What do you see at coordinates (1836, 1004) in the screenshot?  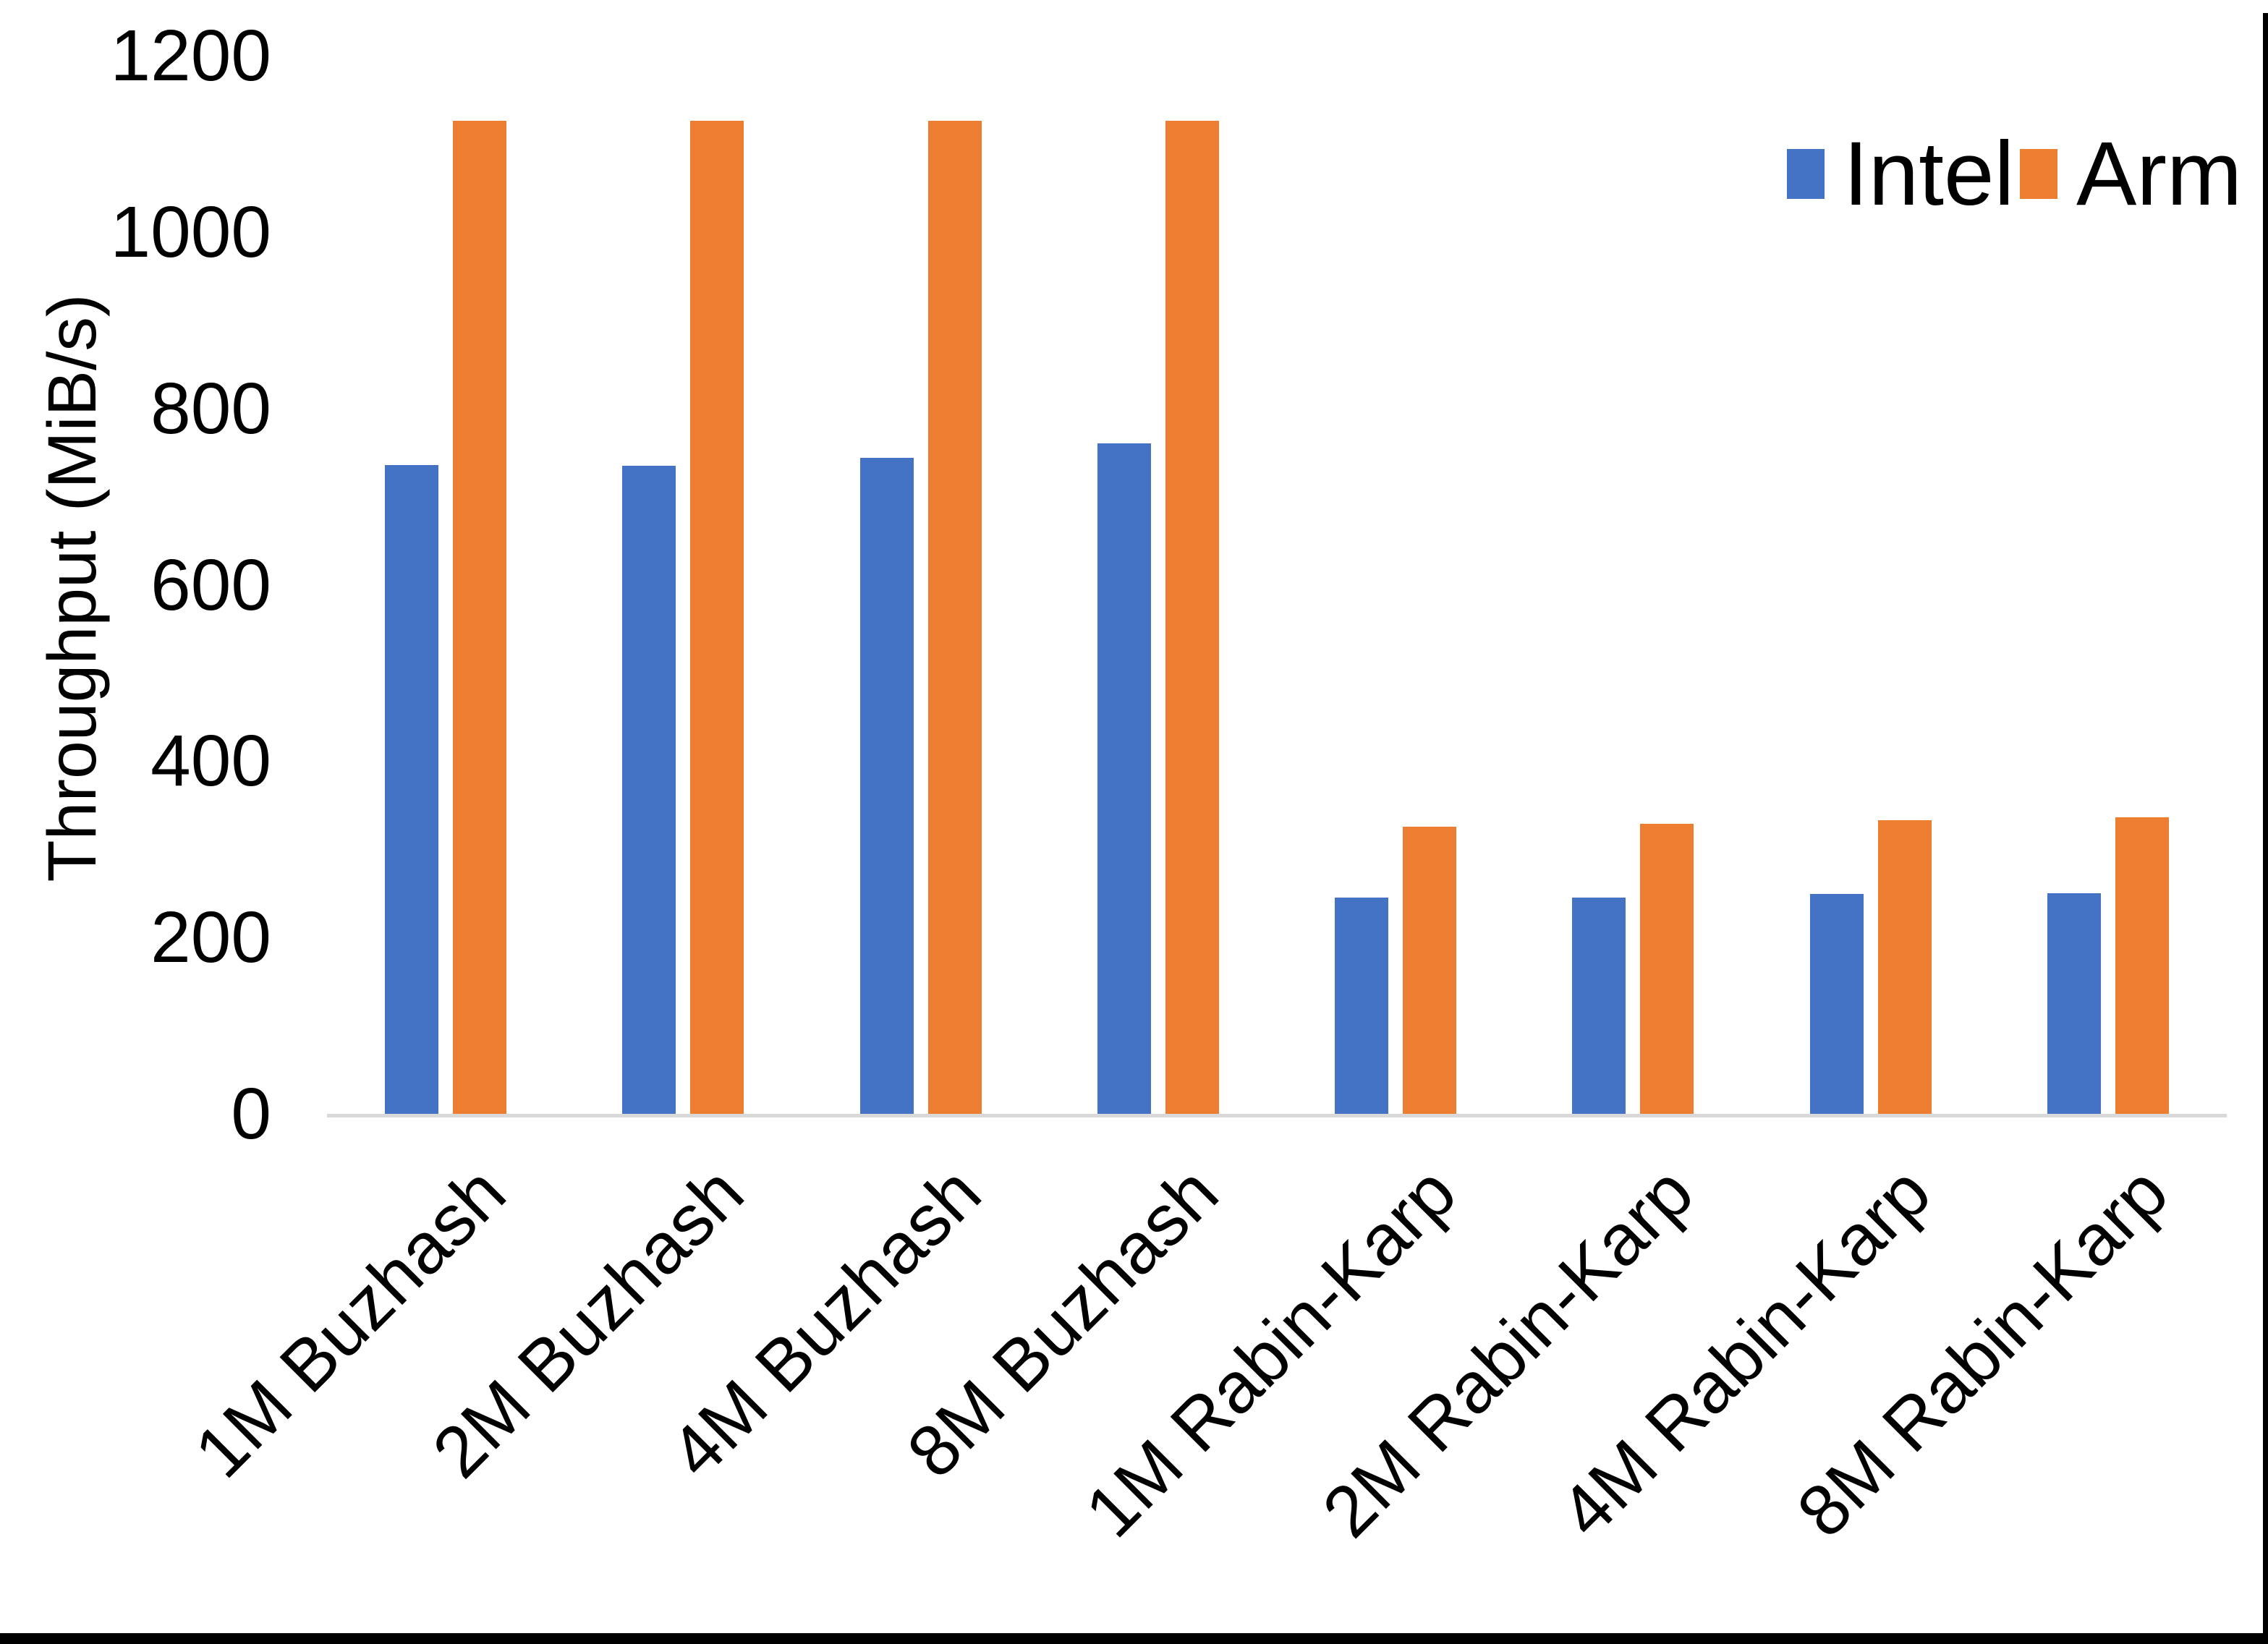 I see `bar-intel-4m-rabin-karp` at bounding box center [1836, 1004].